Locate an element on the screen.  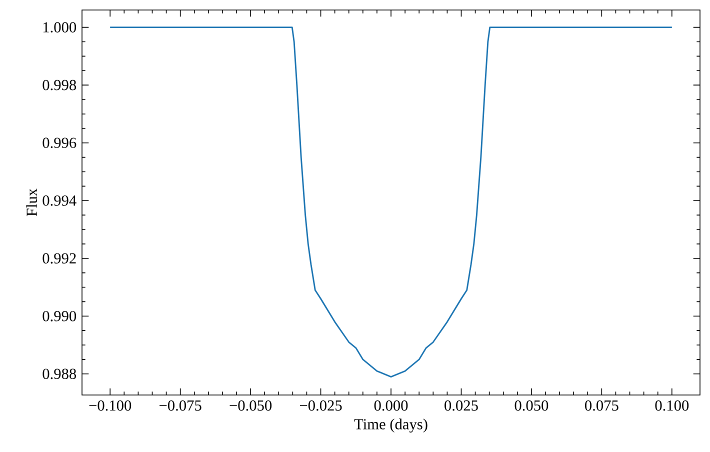
x-axis-title: Time (days) is located at coordinates (391, 425).